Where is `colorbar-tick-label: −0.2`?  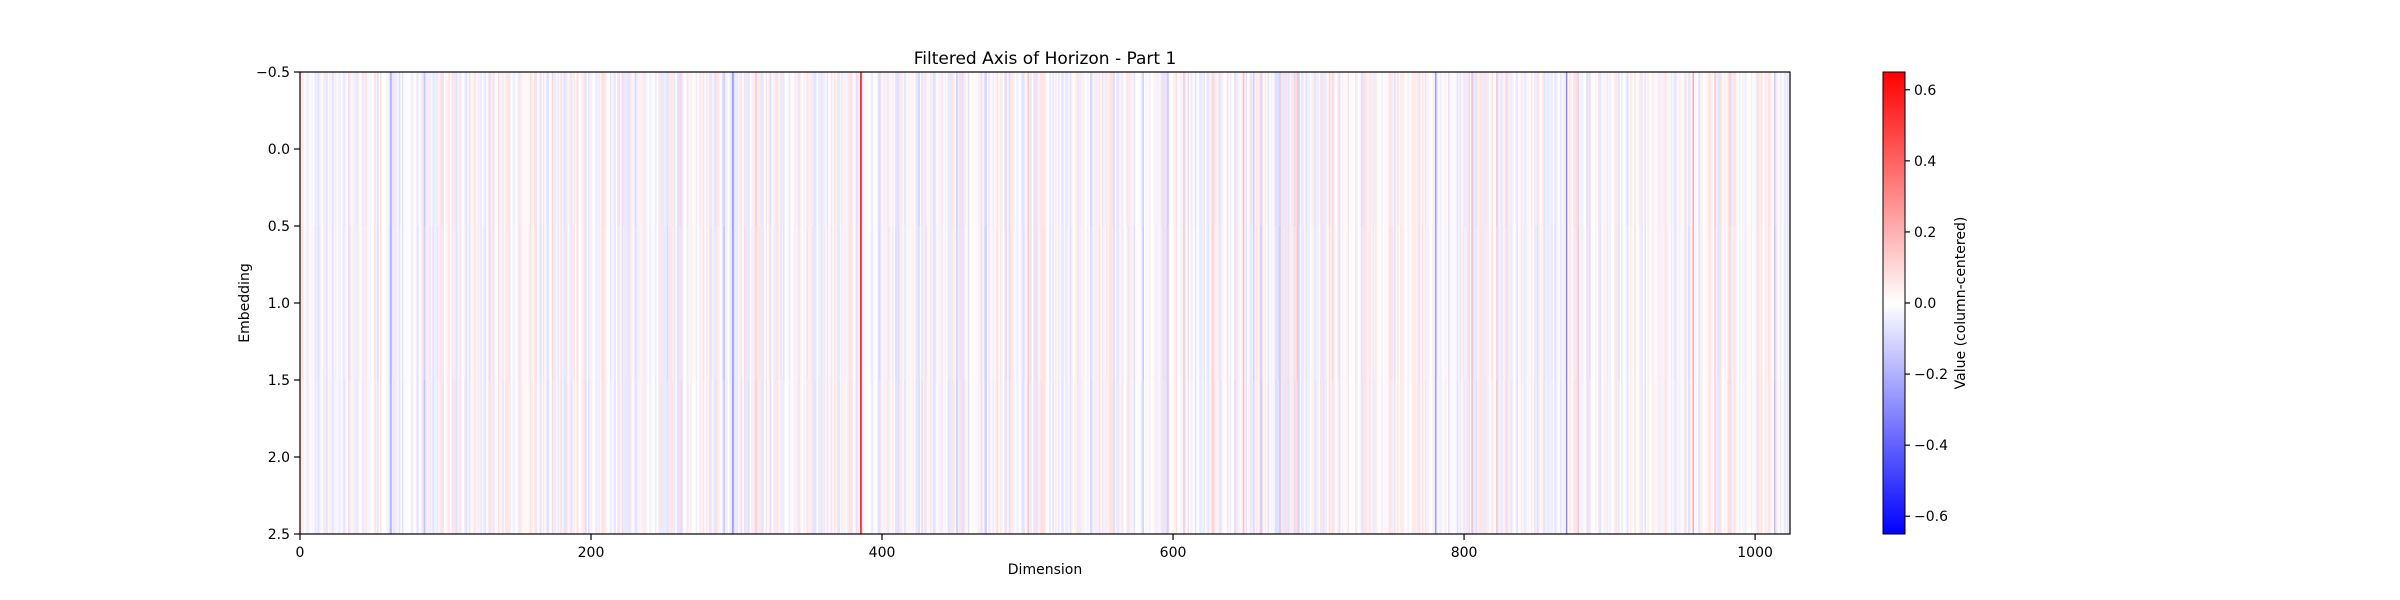
colorbar-tick-label: −0.2 is located at coordinates (1931, 375).